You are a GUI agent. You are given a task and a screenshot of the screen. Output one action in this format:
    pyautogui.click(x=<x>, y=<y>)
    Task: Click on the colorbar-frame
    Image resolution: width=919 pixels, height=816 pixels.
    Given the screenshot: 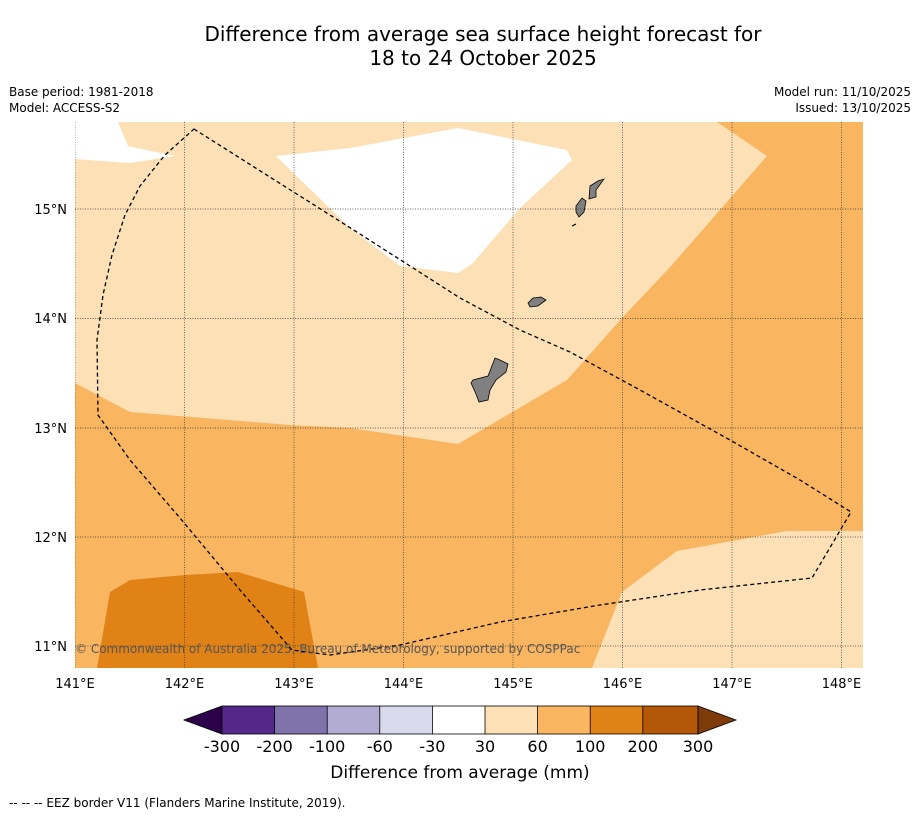 What is the action you would take?
    pyautogui.click(x=460, y=720)
    